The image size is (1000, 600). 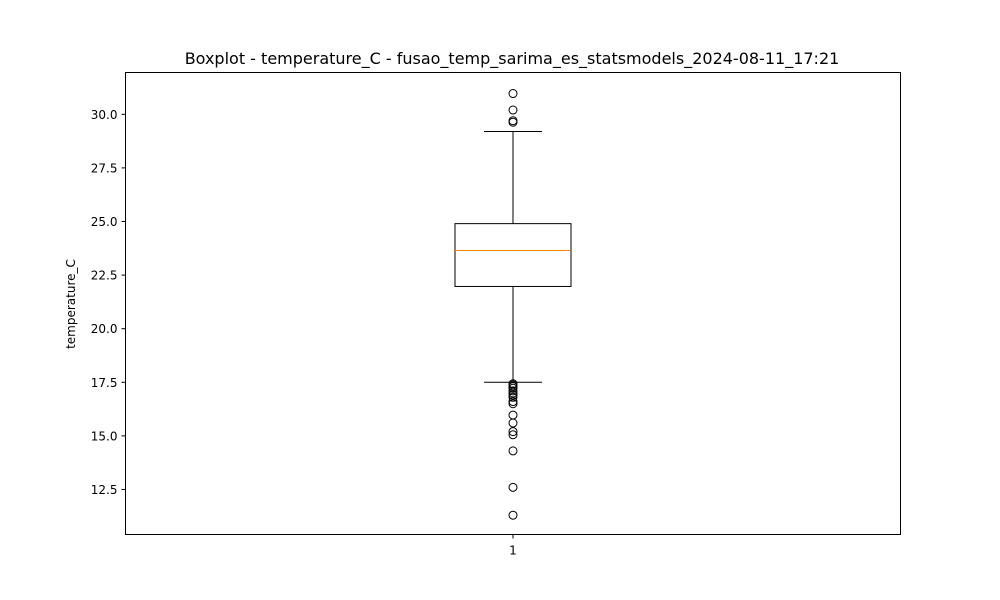 What do you see at coordinates (513, 551) in the screenshot?
I see `x-tick-label: 1` at bounding box center [513, 551].